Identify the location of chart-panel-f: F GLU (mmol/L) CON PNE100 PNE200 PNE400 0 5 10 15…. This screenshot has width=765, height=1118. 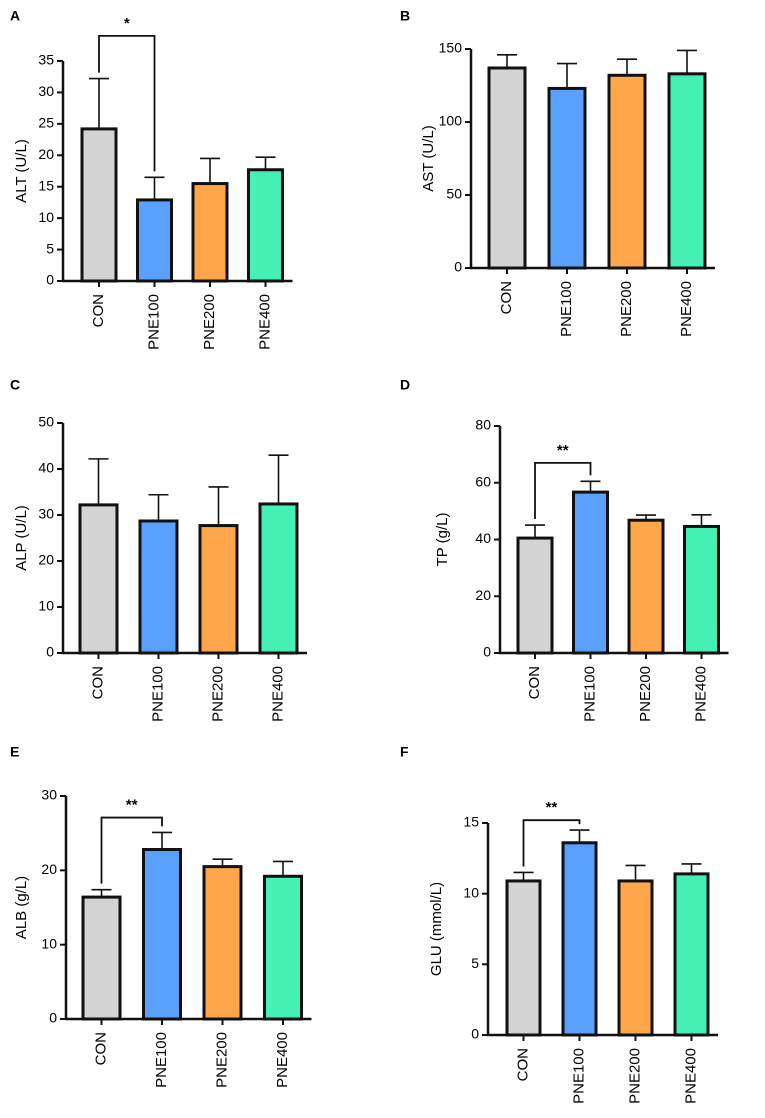
(559, 924).